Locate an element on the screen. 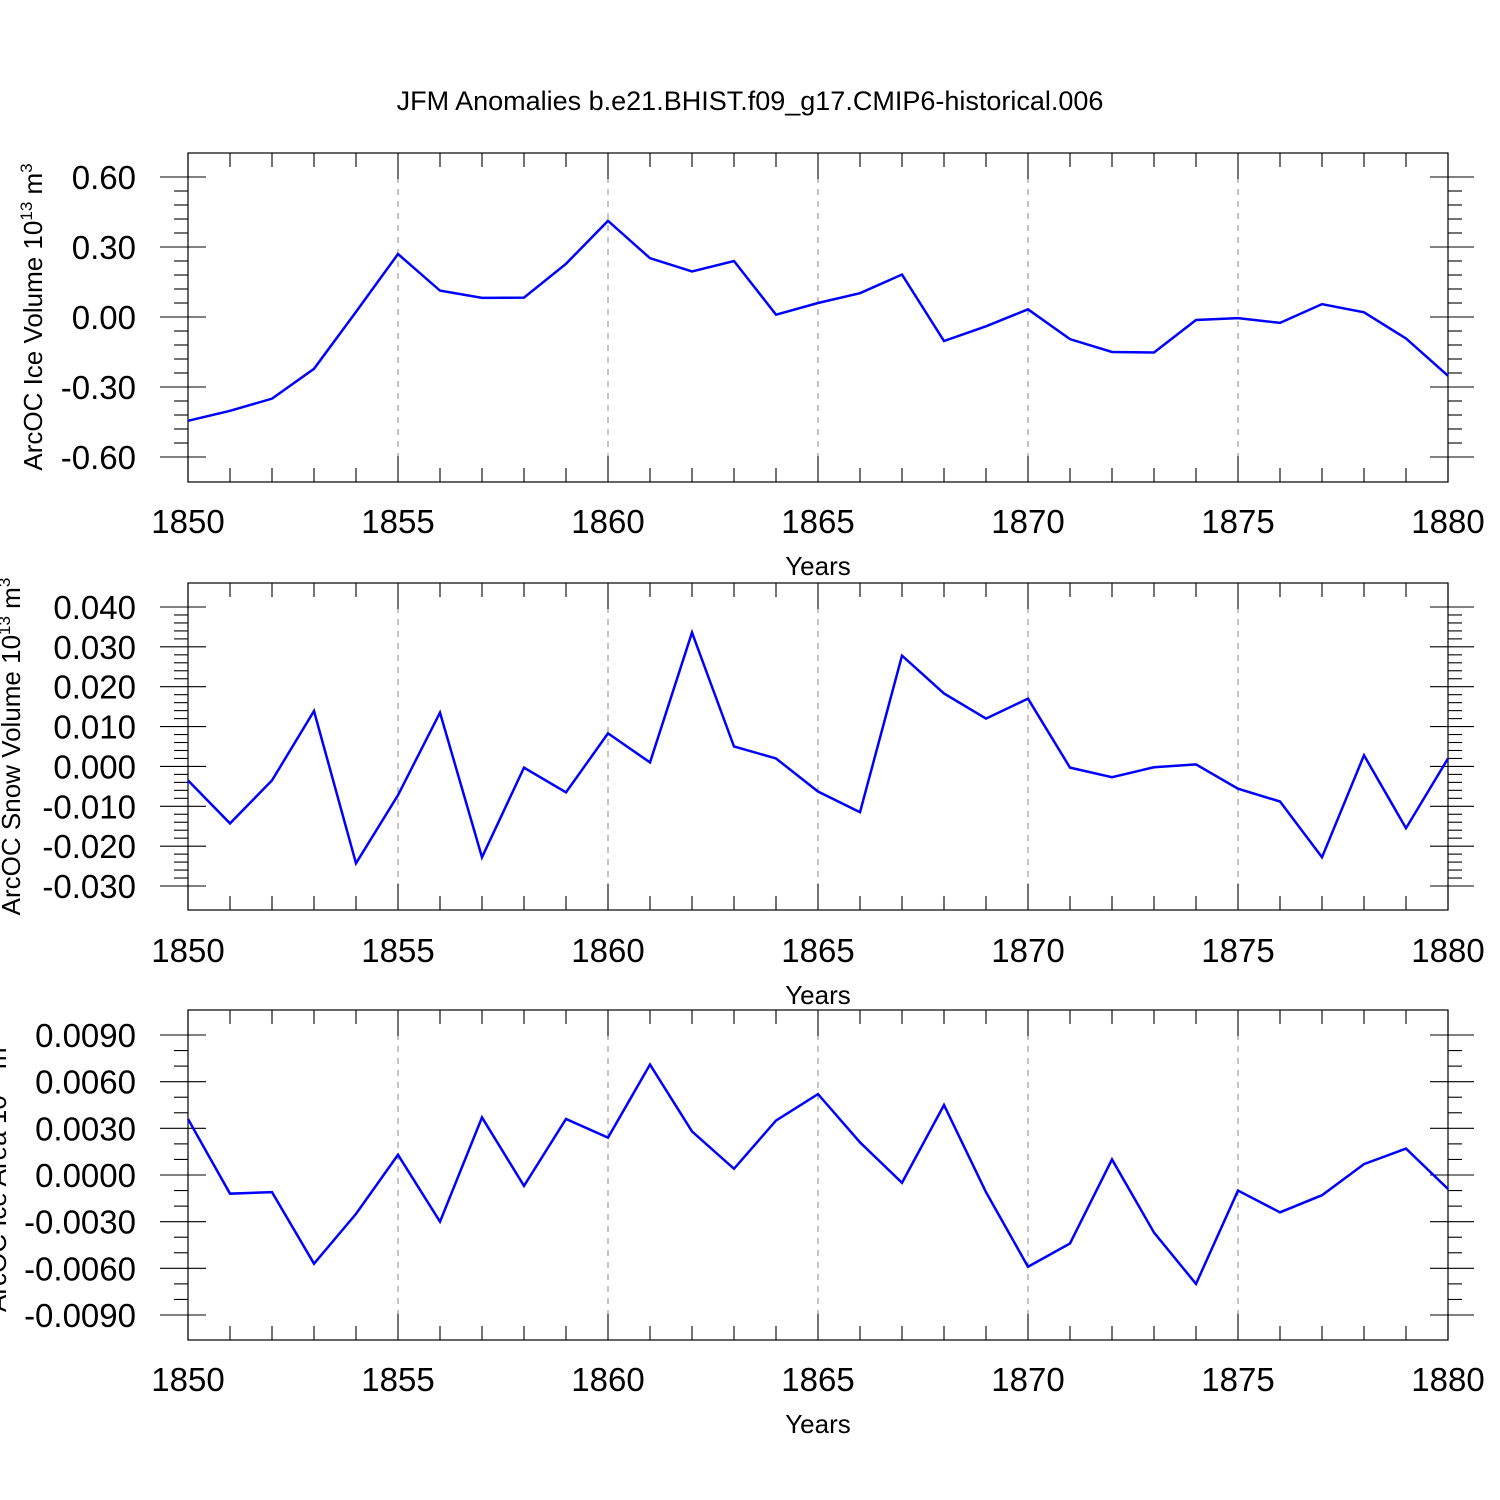 The width and height of the screenshot is (1500, 1500). y-tick-label: -0.010 is located at coordinates (89, 806).